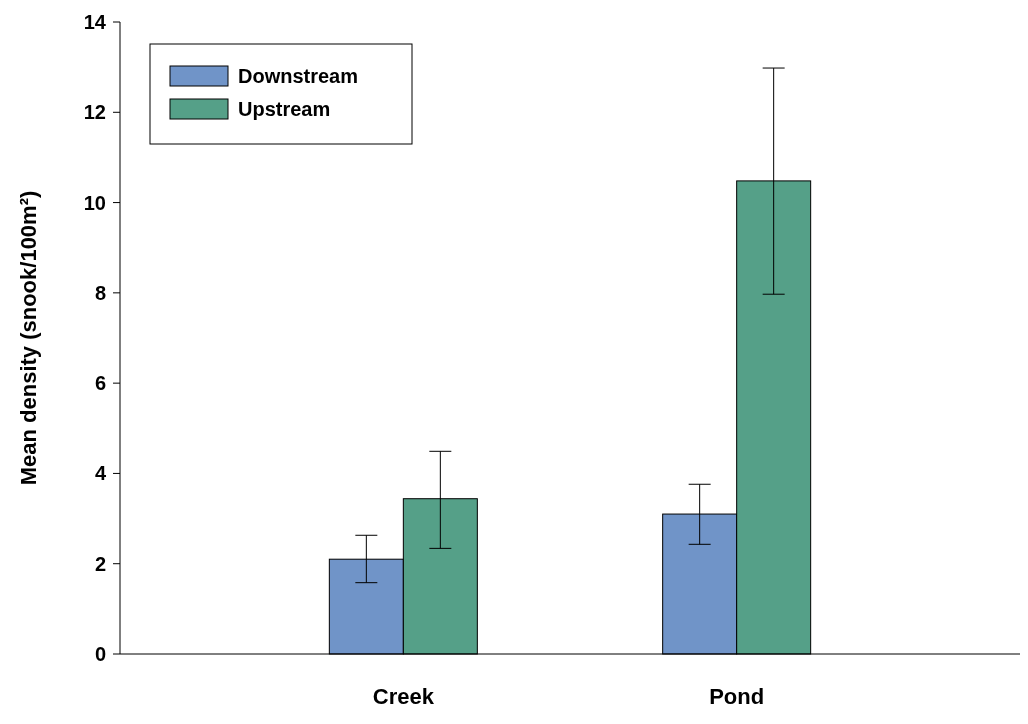  What do you see at coordinates (100, 292) in the screenshot?
I see `y-tick-label: 8` at bounding box center [100, 292].